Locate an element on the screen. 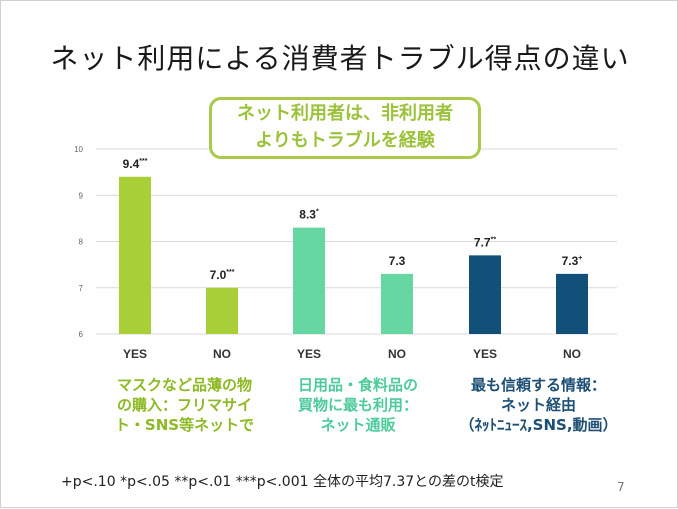 This screenshot has width=678, height=509. group-label-line: の購入：フリマサイ is located at coordinates (184, 405).